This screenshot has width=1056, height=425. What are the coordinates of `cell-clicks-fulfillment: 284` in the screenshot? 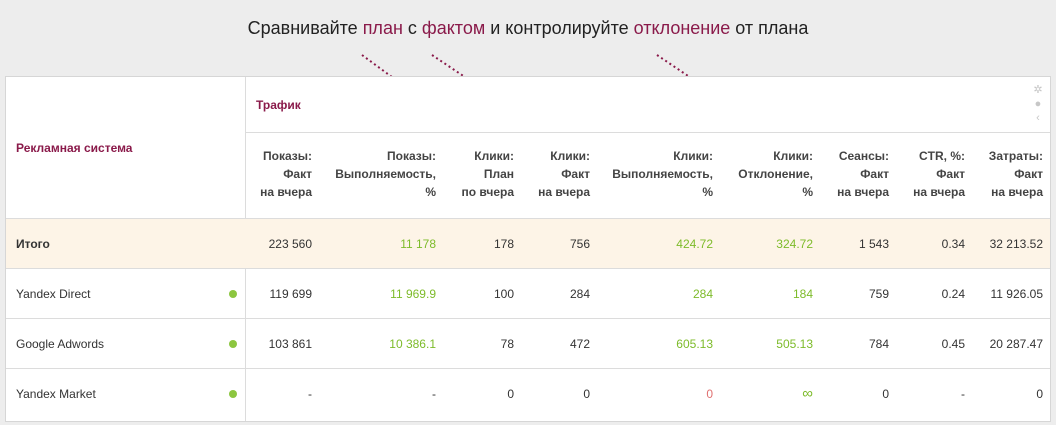 It's located at (702, 293).